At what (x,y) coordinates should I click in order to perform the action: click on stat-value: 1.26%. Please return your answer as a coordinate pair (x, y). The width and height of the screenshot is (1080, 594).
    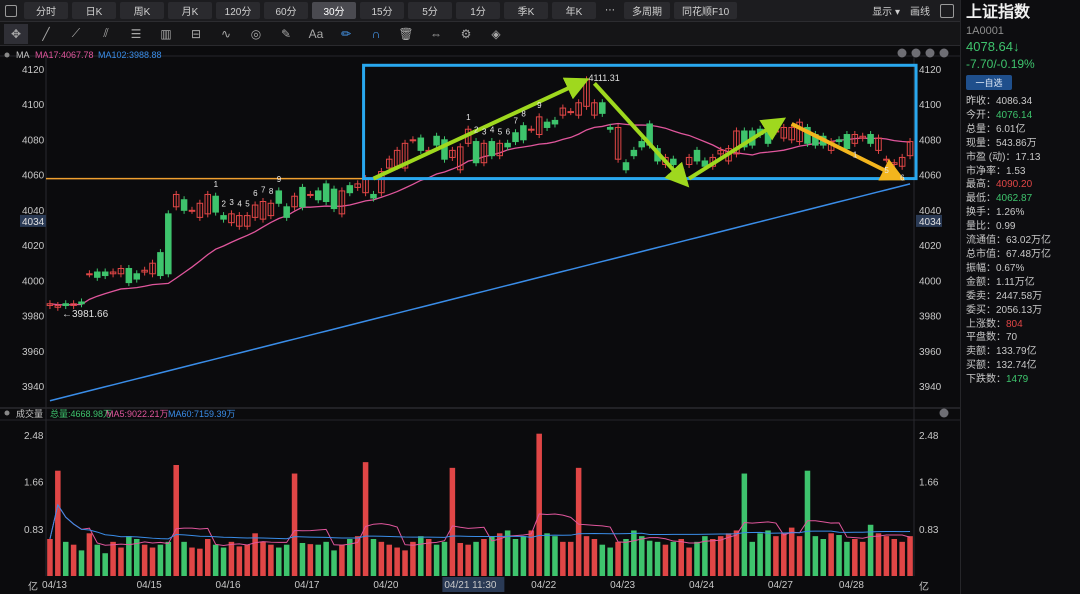
    Looking at the image, I should click on (1010, 213).